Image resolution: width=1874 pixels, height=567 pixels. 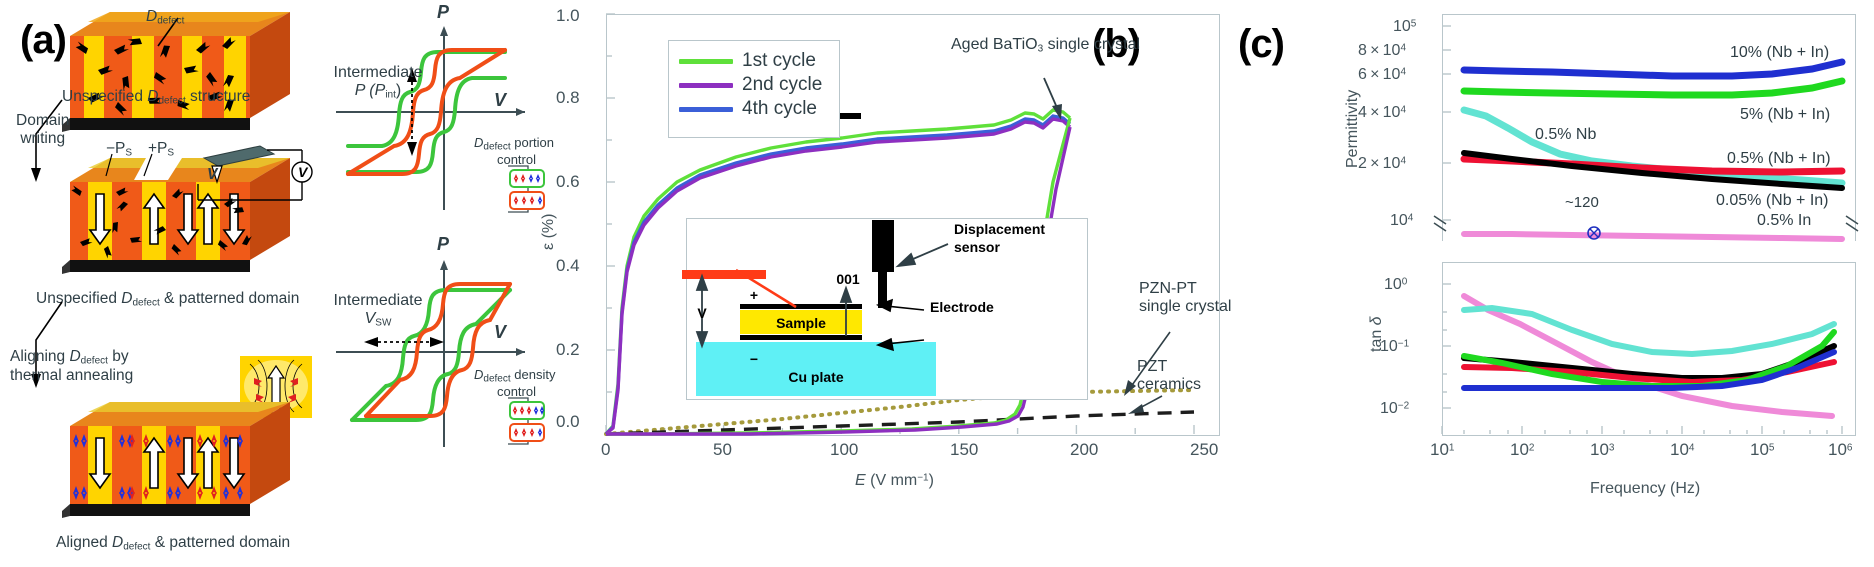 I want to click on hysteresis-loop-bottom, so click(x=430, y=353).